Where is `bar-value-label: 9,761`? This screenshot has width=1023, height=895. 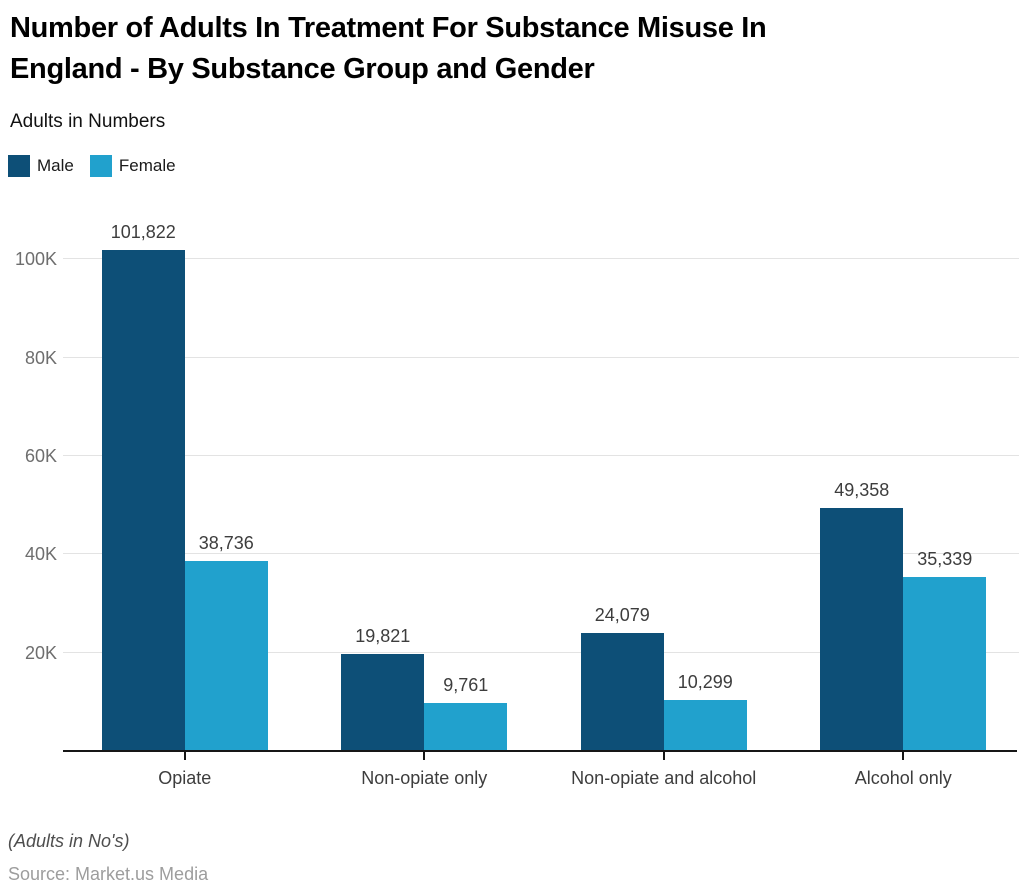
bar-value-label: 9,761 is located at coordinates (466, 685).